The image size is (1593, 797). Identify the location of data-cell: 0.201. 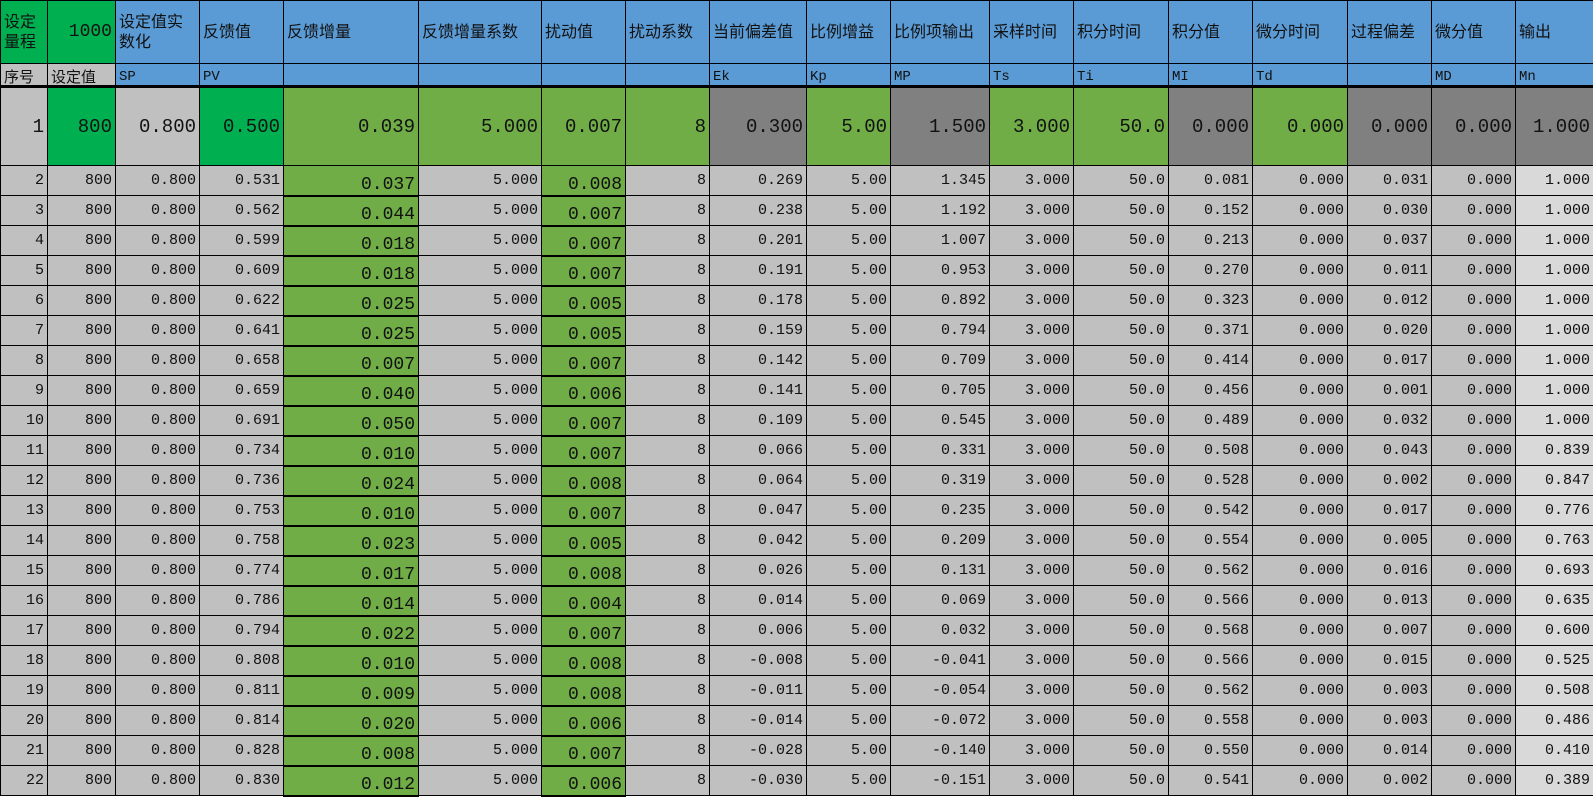
(758, 241).